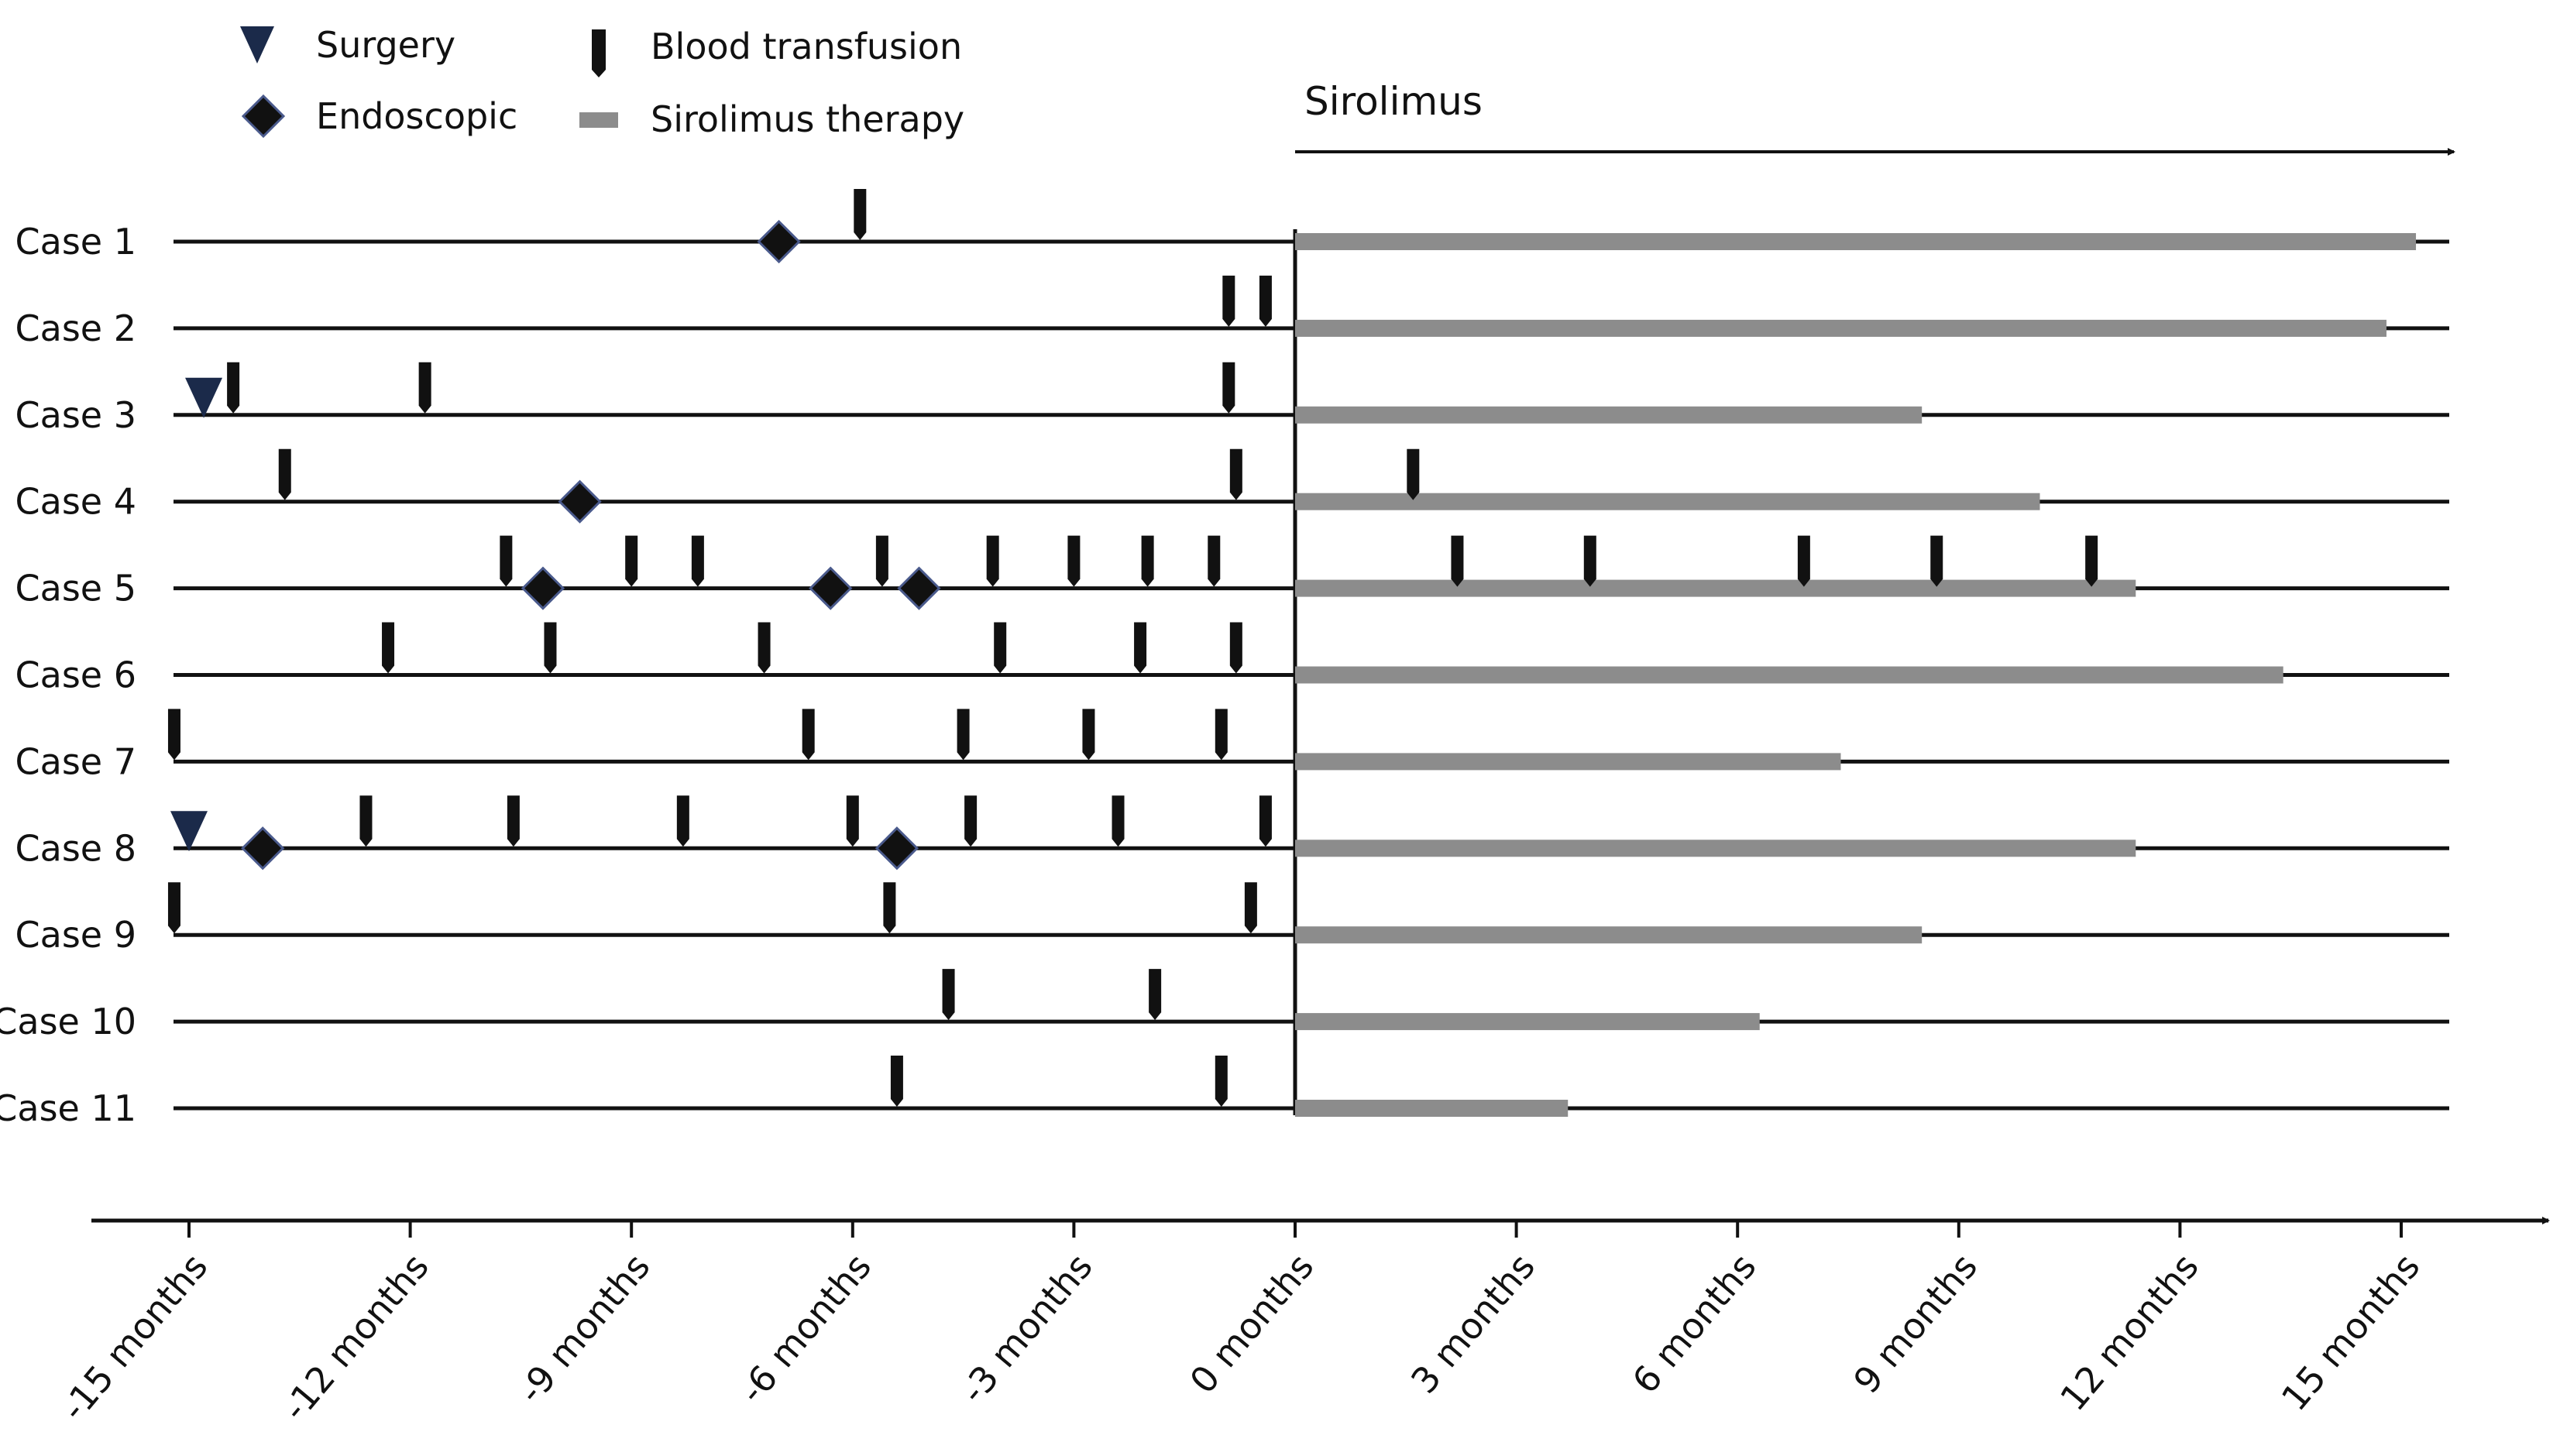 The height and width of the screenshot is (1456, 2560). What do you see at coordinates (75, 502) in the screenshot?
I see `case-label: Case 4` at bounding box center [75, 502].